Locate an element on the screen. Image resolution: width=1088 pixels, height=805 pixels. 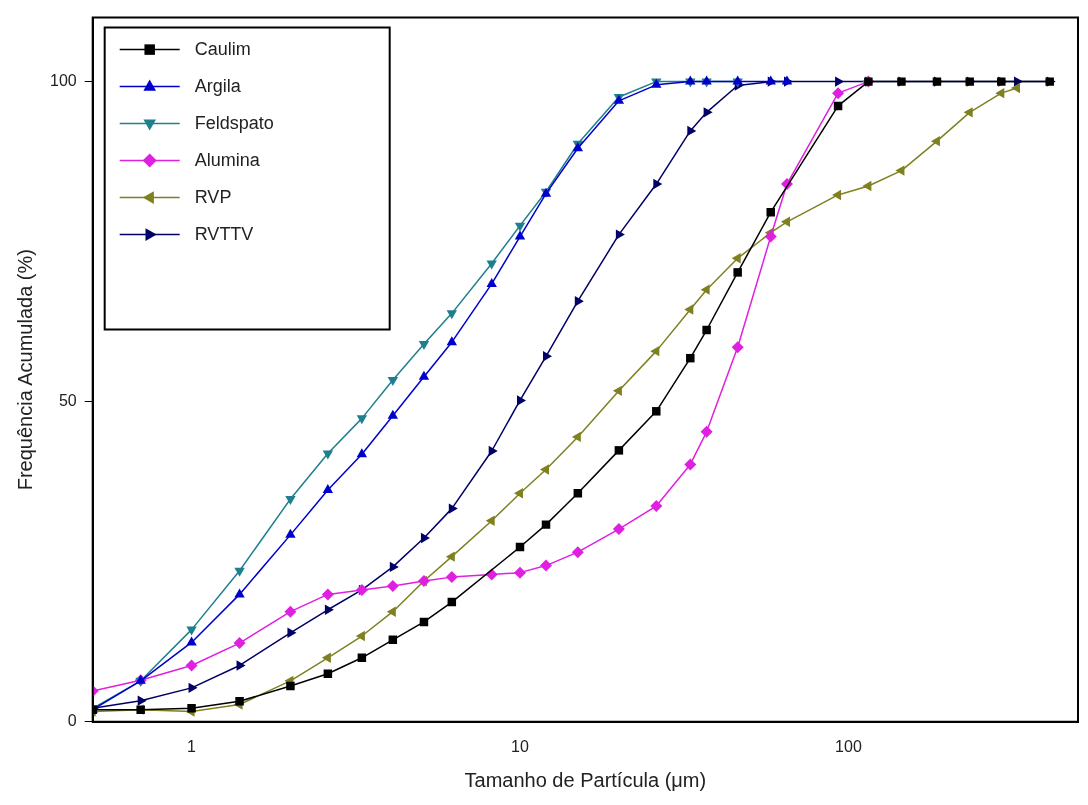
legend-label: Feldspato is located at coordinates (234, 122).